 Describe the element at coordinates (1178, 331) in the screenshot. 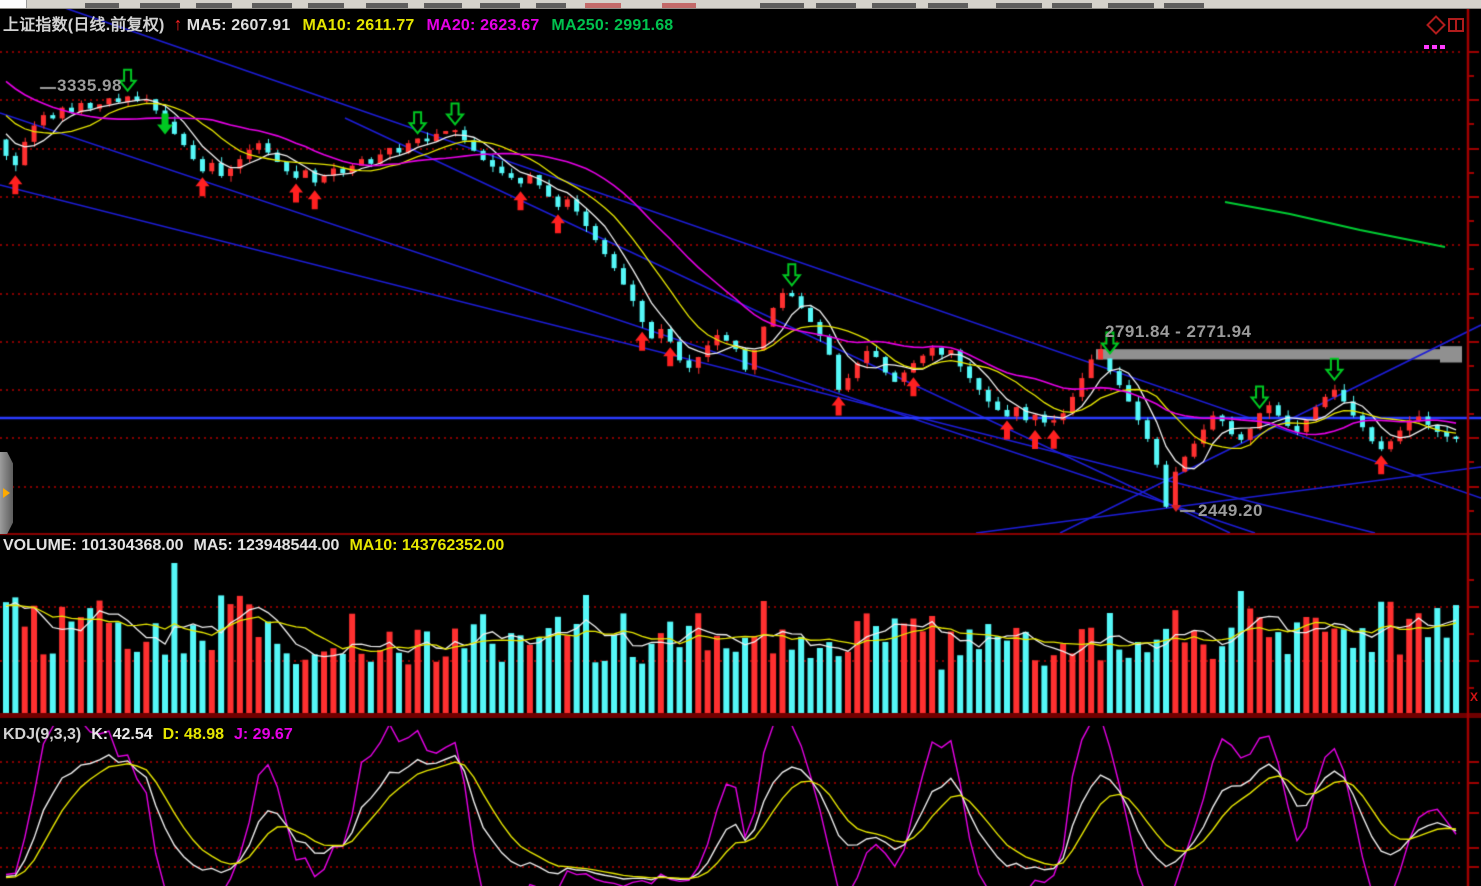

I see `gap-range-label: 2791.84 - 2771.94` at that location.